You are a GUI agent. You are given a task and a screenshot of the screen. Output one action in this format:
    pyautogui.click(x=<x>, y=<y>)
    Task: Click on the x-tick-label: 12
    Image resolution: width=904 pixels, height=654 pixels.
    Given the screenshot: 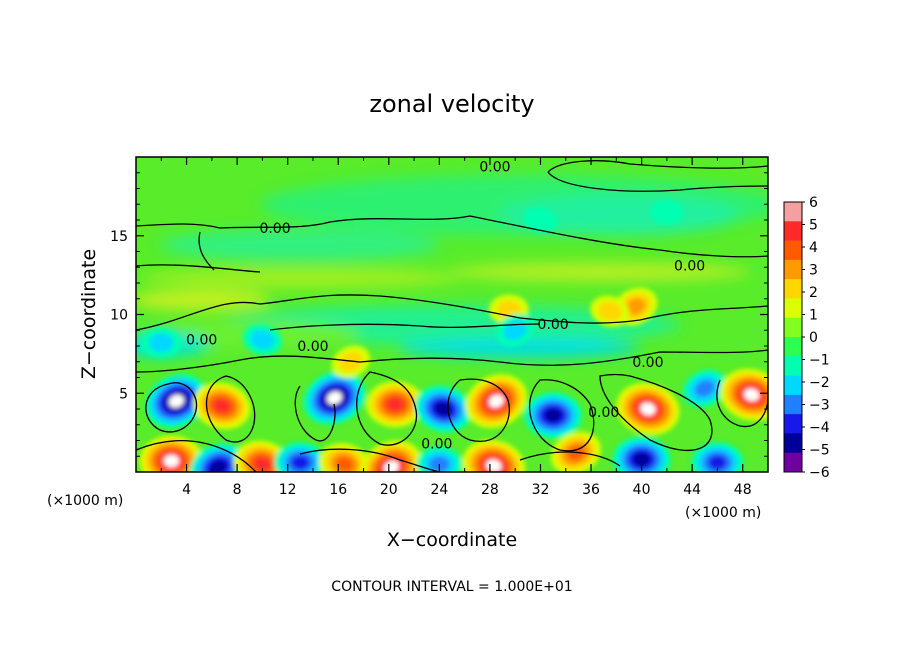 What is the action you would take?
    pyautogui.click(x=288, y=490)
    